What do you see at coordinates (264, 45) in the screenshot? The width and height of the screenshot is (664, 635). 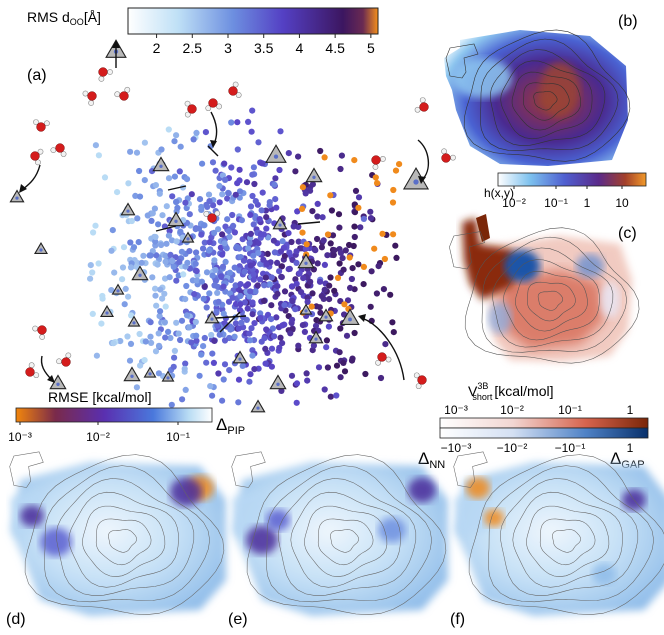 I see `colorbar-a-ticks: 2 2.5 3 3.5 4 4.5 5` at bounding box center [264, 45].